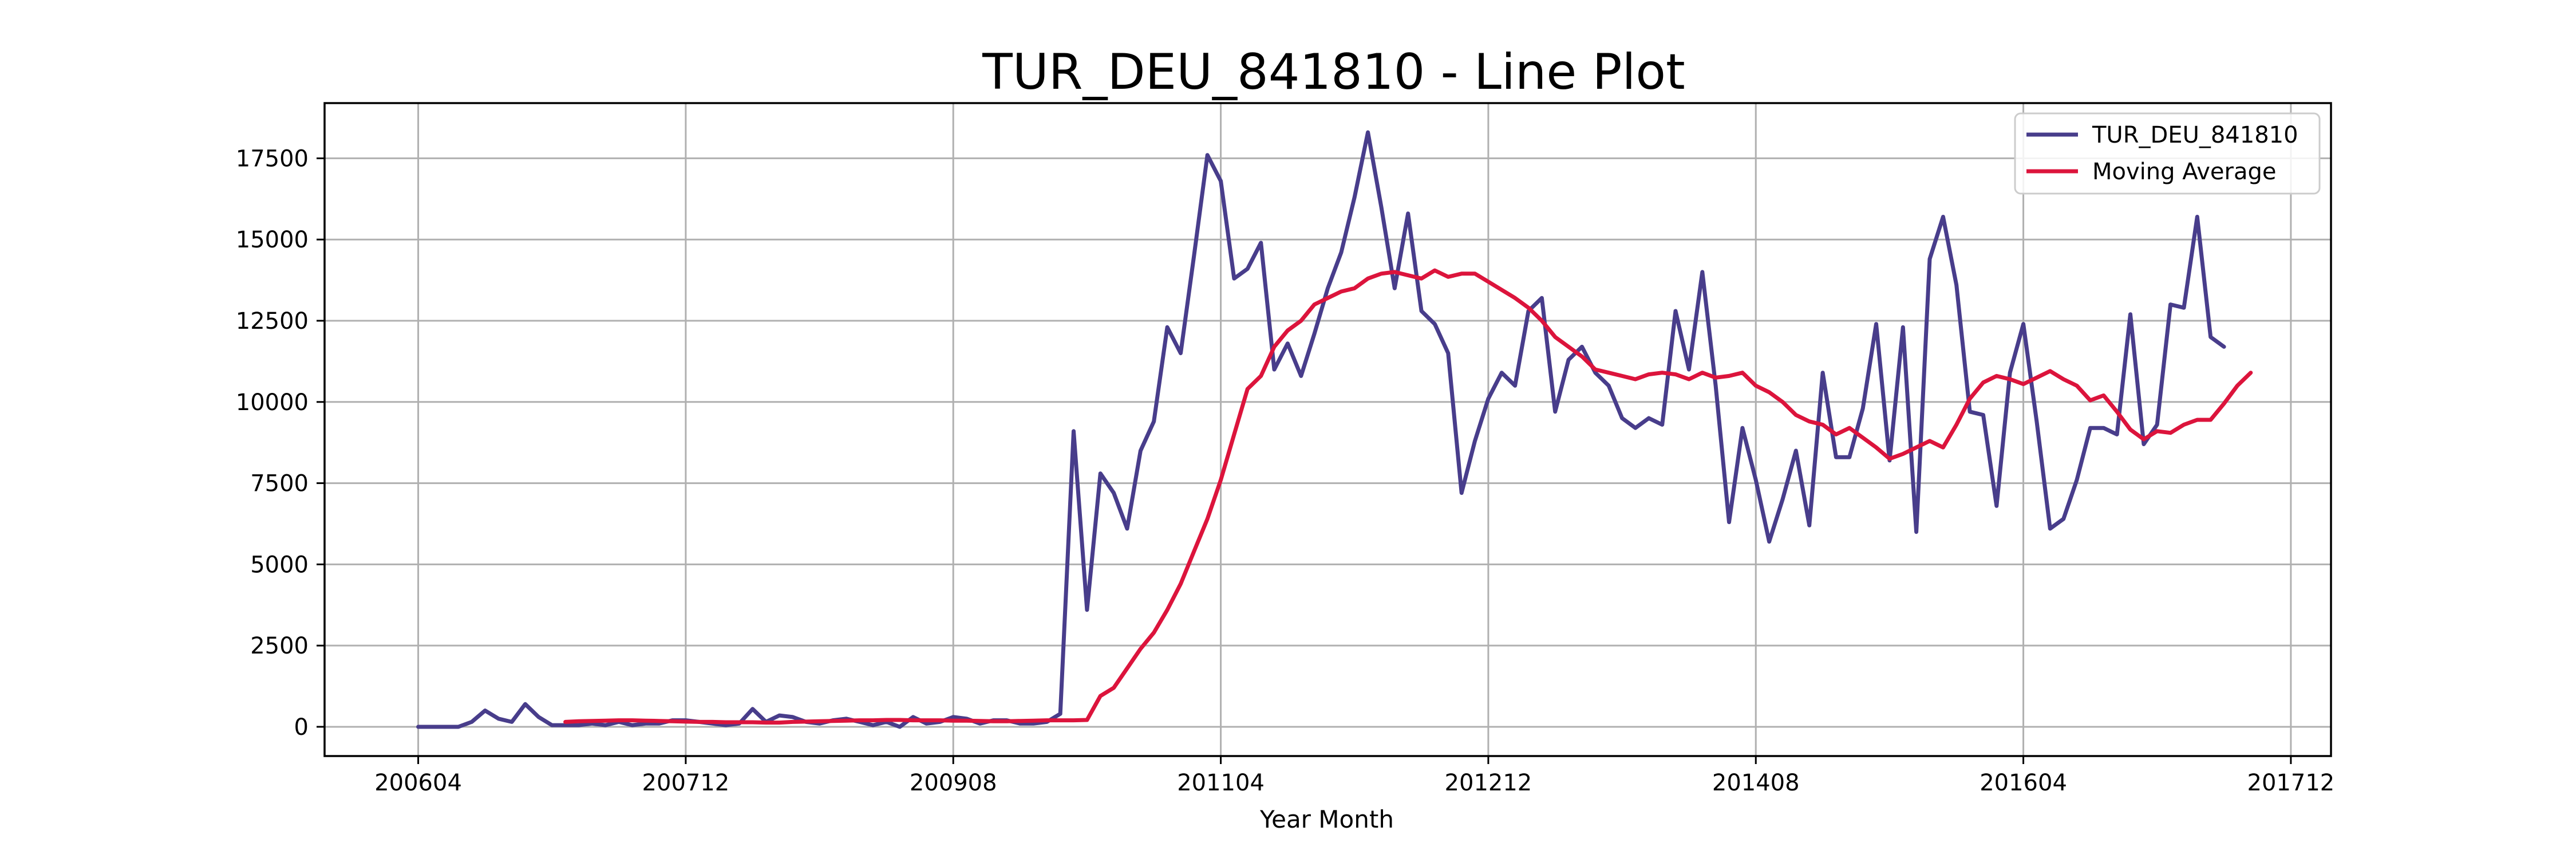 Image resolution: width=2576 pixels, height=862 pixels. Describe the element at coordinates (279, 646) in the screenshot. I see `y-tick-label: 2500` at that location.